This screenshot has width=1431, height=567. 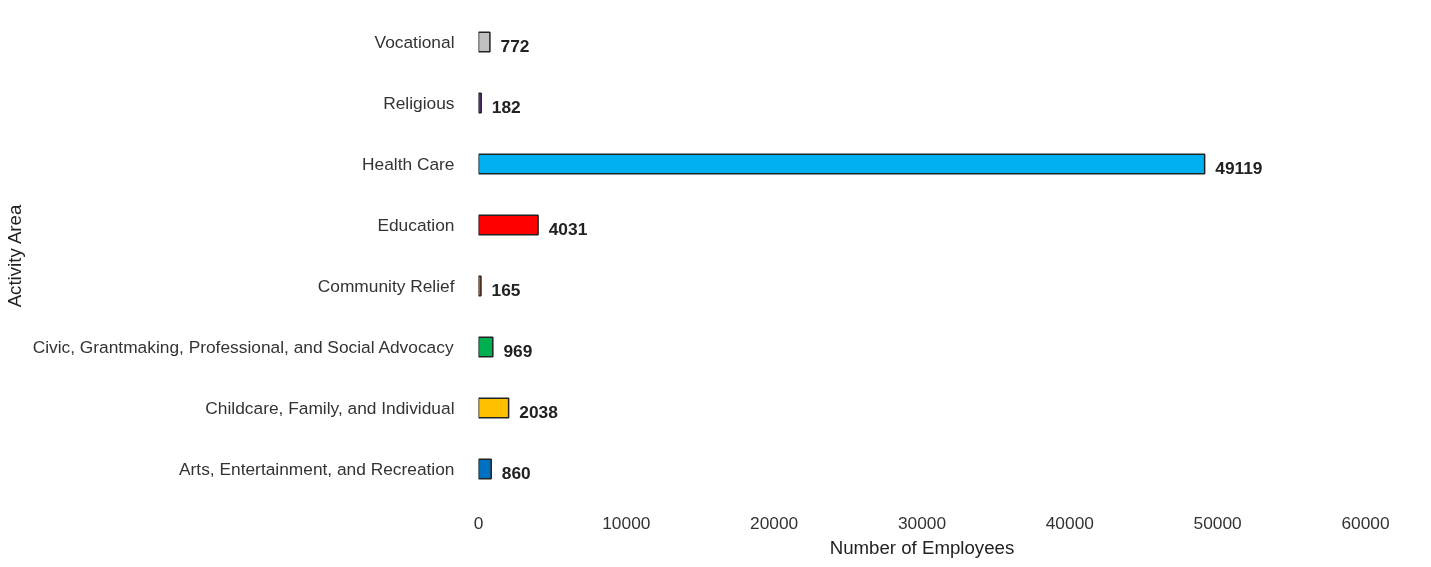 What do you see at coordinates (414, 42) in the screenshot?
I see `y-tick-label: Vocational` at bounding box center [414, 42].